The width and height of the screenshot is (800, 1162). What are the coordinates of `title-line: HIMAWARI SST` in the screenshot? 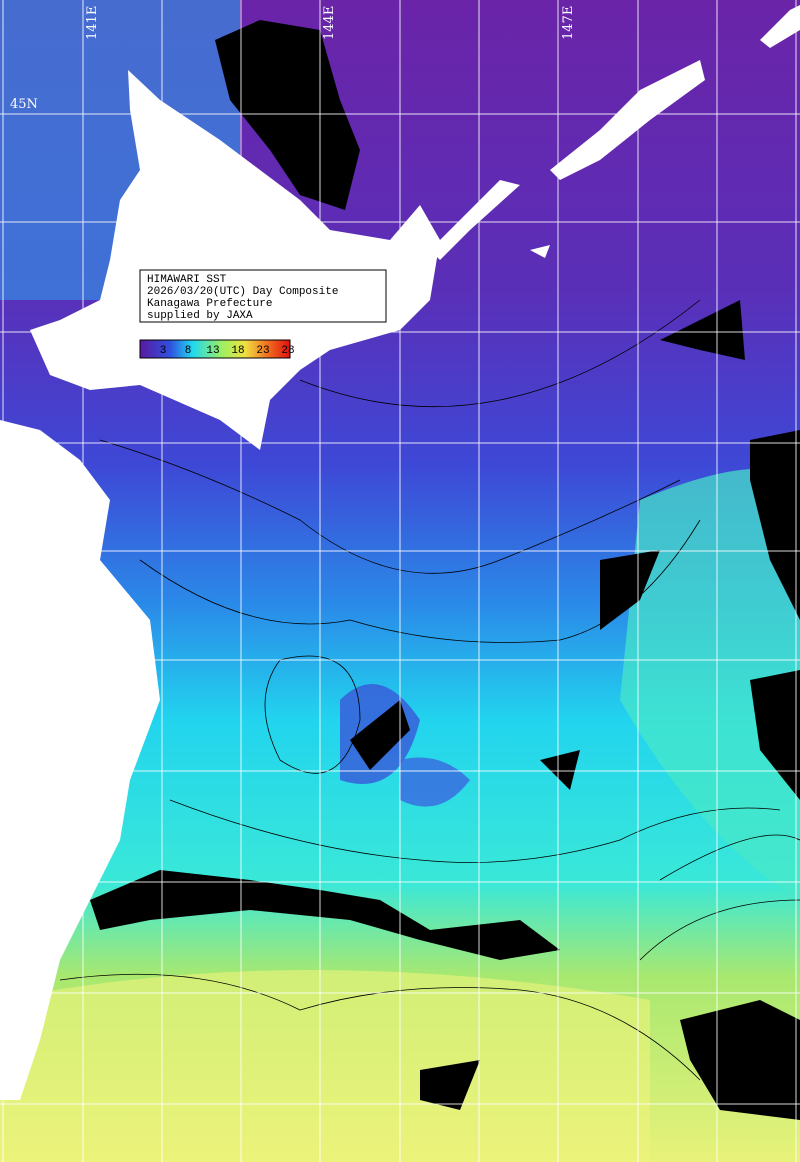 It's located at (187, 280).